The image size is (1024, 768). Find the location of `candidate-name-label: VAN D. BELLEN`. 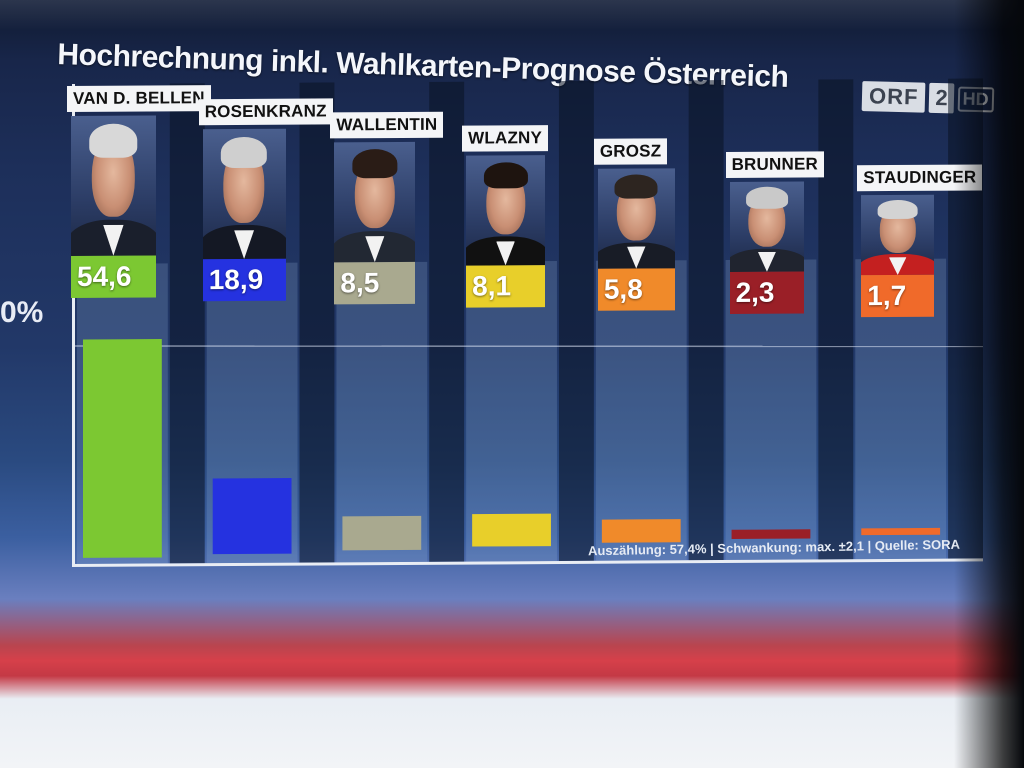

candidate-name-label: VAN D. BELLEN is located at coordinates (139, 99).